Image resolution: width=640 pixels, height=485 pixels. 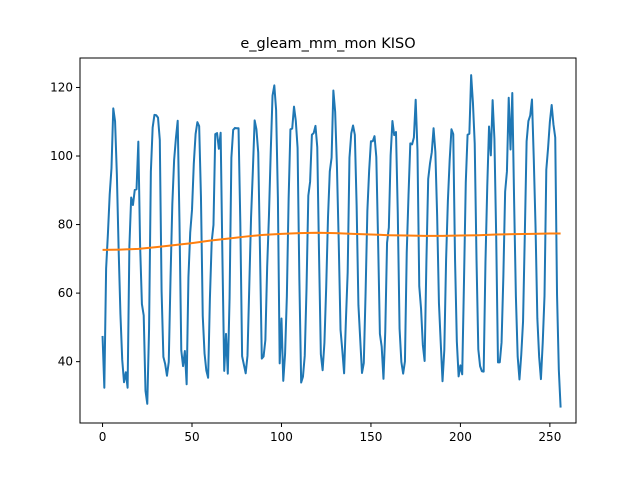 I want to click on y-tick-label: 120, so click(x=61, y=87).